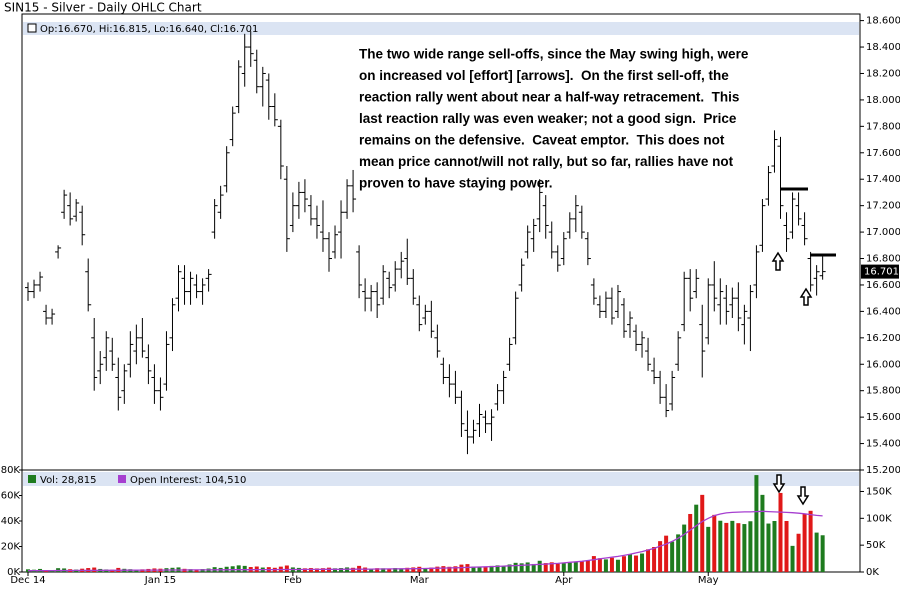 This screenshot has height=612, width=900. I want to click on y-tick-label: 15.200, so click(883, 470).